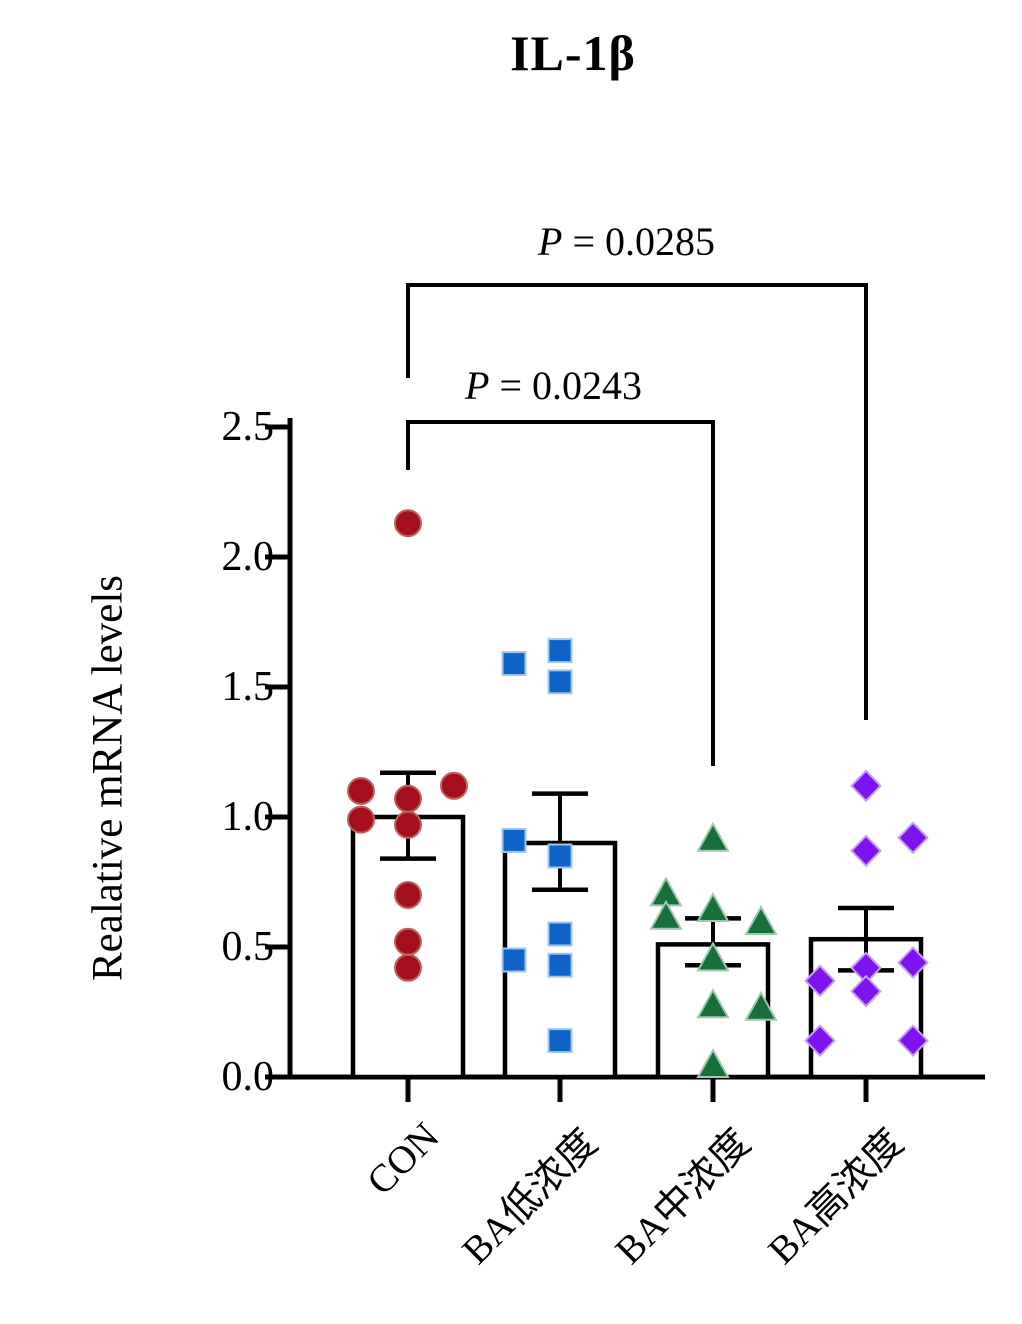 Image resolution: width=1022 pixels, height=1324 pixels. Describe the element at coordinates (573, 53) in the screenshot. I see `chart-title: IL-1β` at that location.